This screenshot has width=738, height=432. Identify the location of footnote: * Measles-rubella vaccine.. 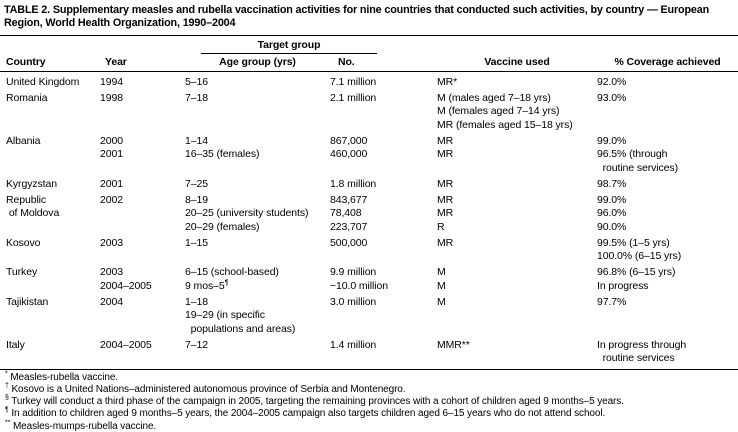
(370, 377).